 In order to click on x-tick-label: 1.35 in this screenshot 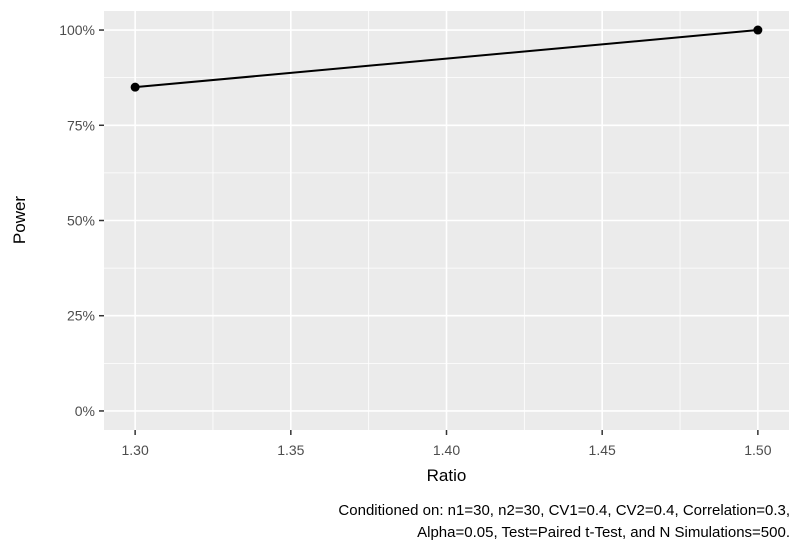, I will do `click(290, 450)`.